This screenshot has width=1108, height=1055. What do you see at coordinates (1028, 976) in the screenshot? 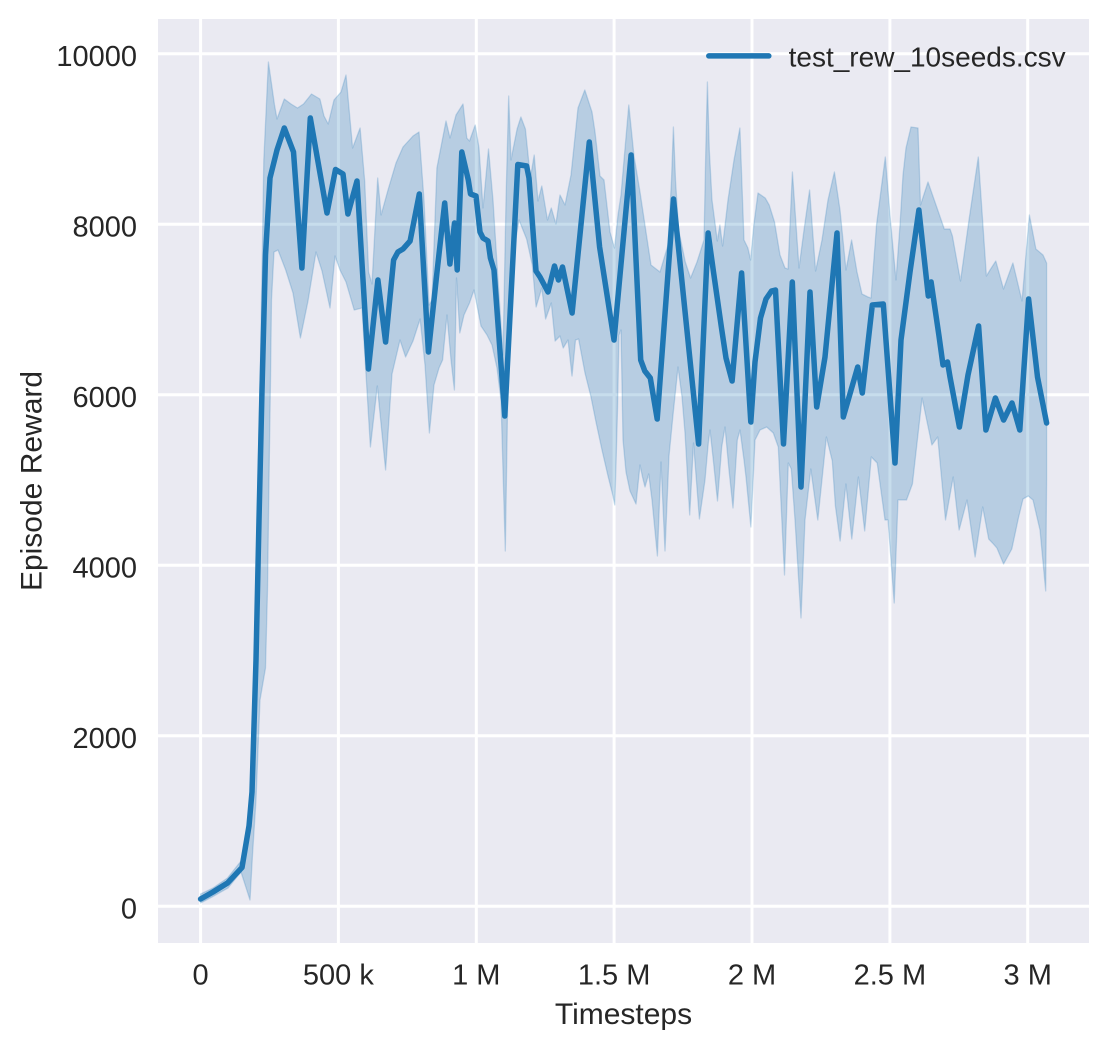
I see `svg-text: 3 M` at bounding box center [1028, 976].